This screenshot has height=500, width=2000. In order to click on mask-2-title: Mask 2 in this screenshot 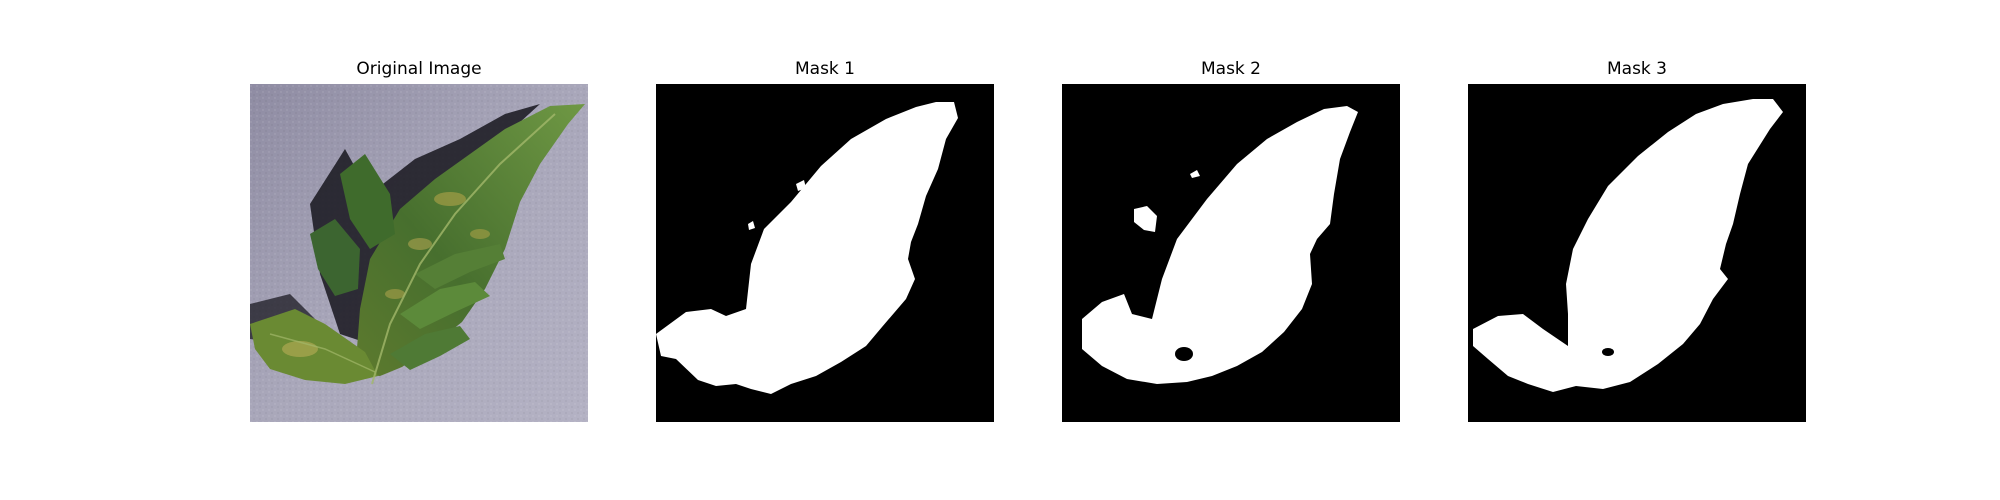, I will do `click(1230, 69)`.